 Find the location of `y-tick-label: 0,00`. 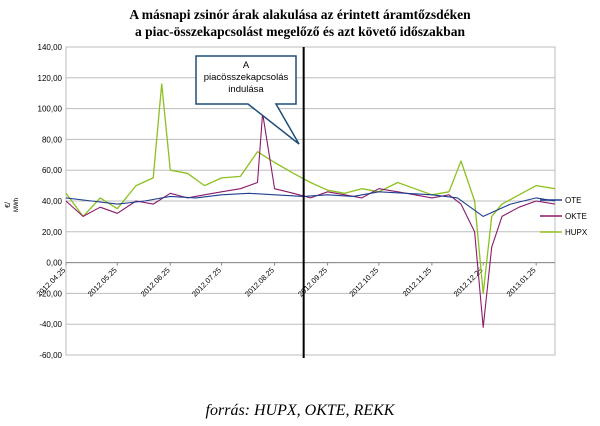

y-tick-label: 0,00 is located at coordinates (54, 263).